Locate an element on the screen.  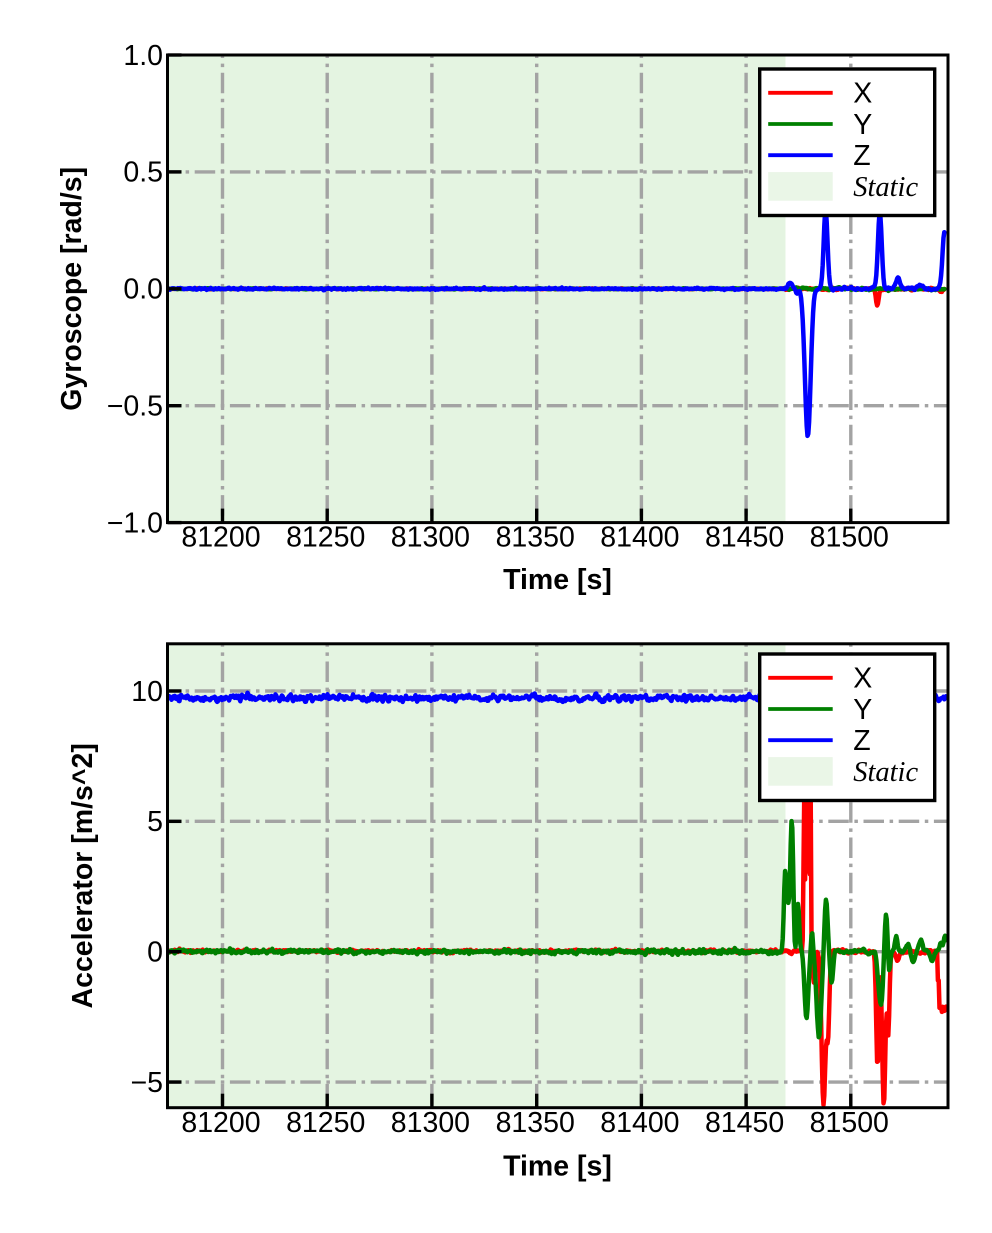
svg-text: 0.5 is located at coordinates (143, 173).